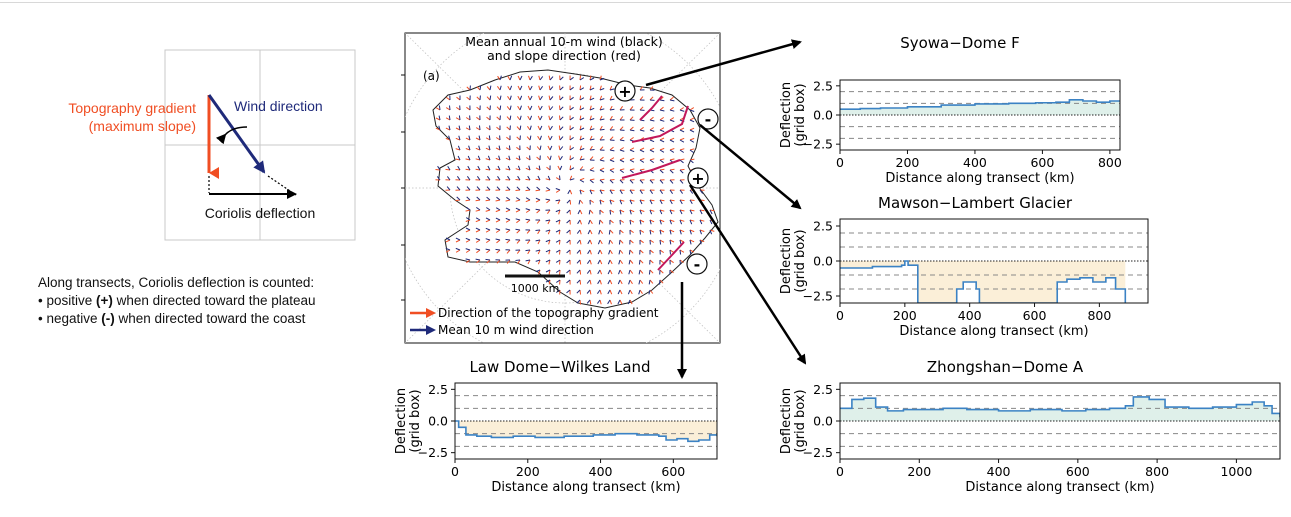  I want to click on y-tick-label-2-2.5: 2.5, so click(438, 389).